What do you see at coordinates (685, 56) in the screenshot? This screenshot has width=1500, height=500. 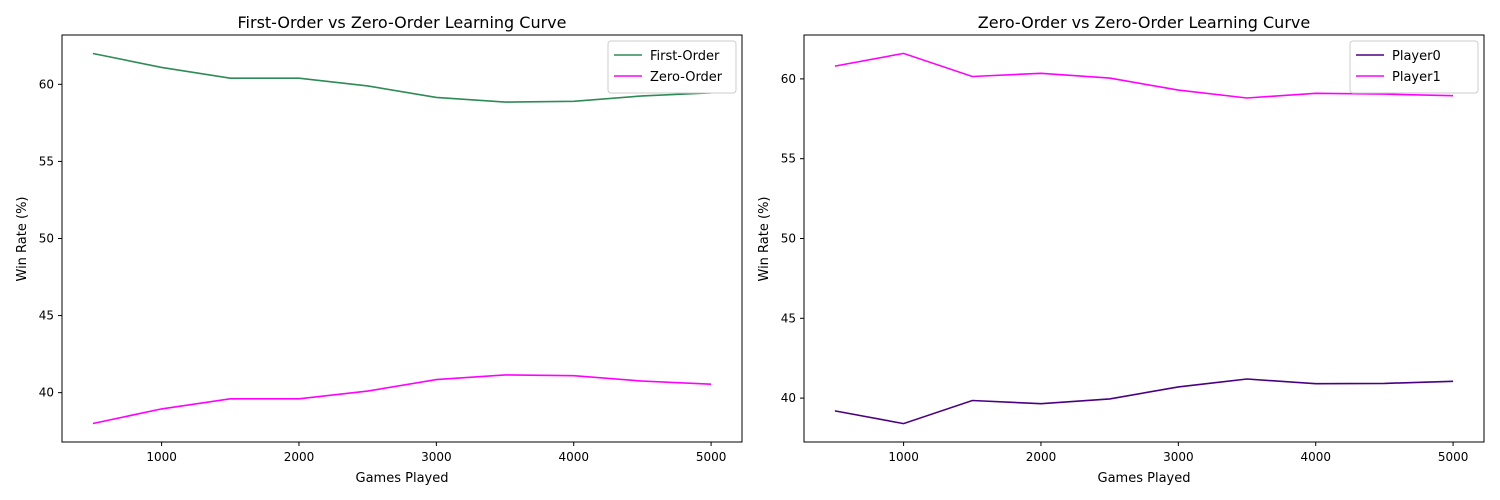 I see `legend-label: First-Order` at bounding box center [685, 56].